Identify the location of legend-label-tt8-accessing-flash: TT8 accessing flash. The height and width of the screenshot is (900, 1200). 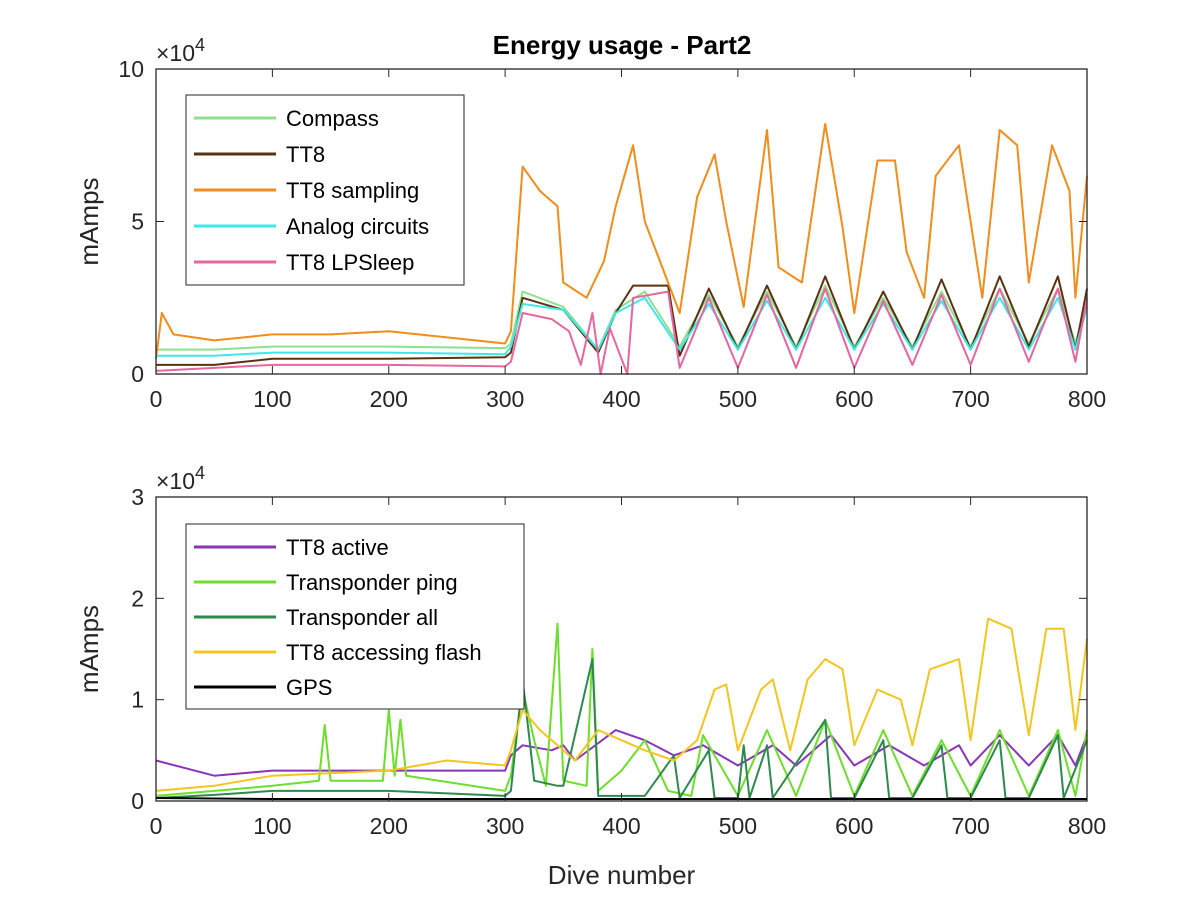
(384, 652).